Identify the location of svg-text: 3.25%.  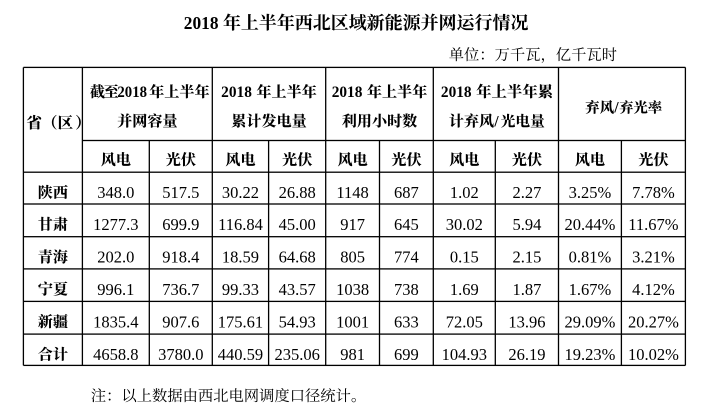
(590, 192).